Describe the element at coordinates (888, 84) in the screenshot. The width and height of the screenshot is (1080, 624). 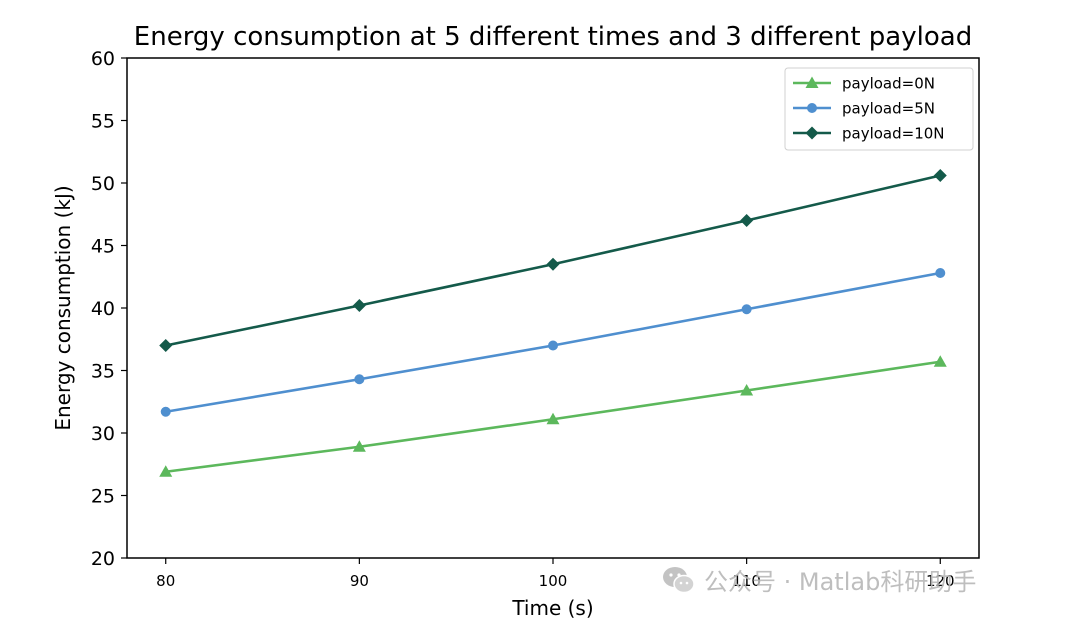
I see `legend-label: payload=0N` at that location.